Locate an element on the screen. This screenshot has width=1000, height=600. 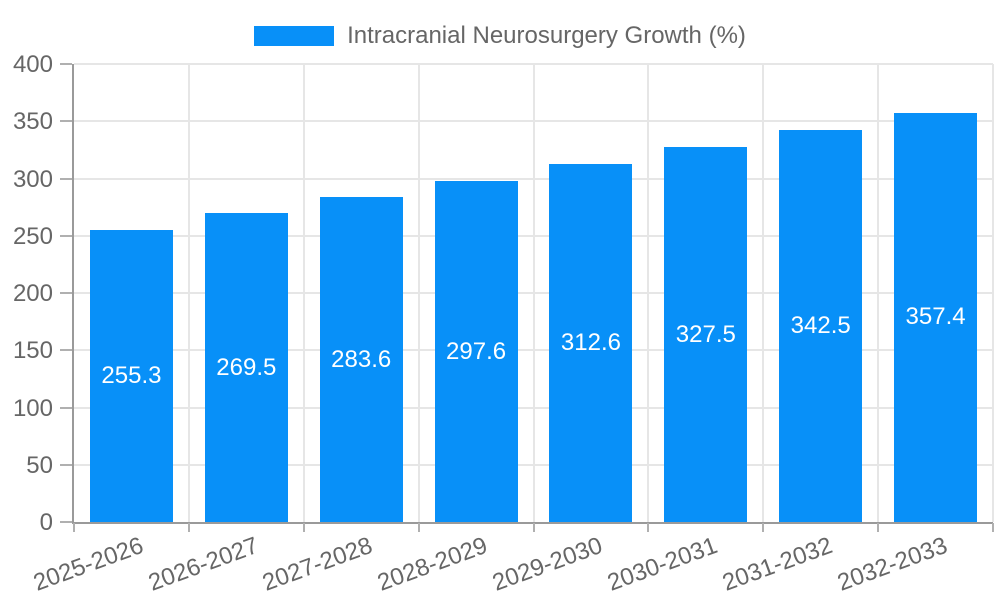
y-axis-tick-label: 50 is located at coordinates (39, 465).